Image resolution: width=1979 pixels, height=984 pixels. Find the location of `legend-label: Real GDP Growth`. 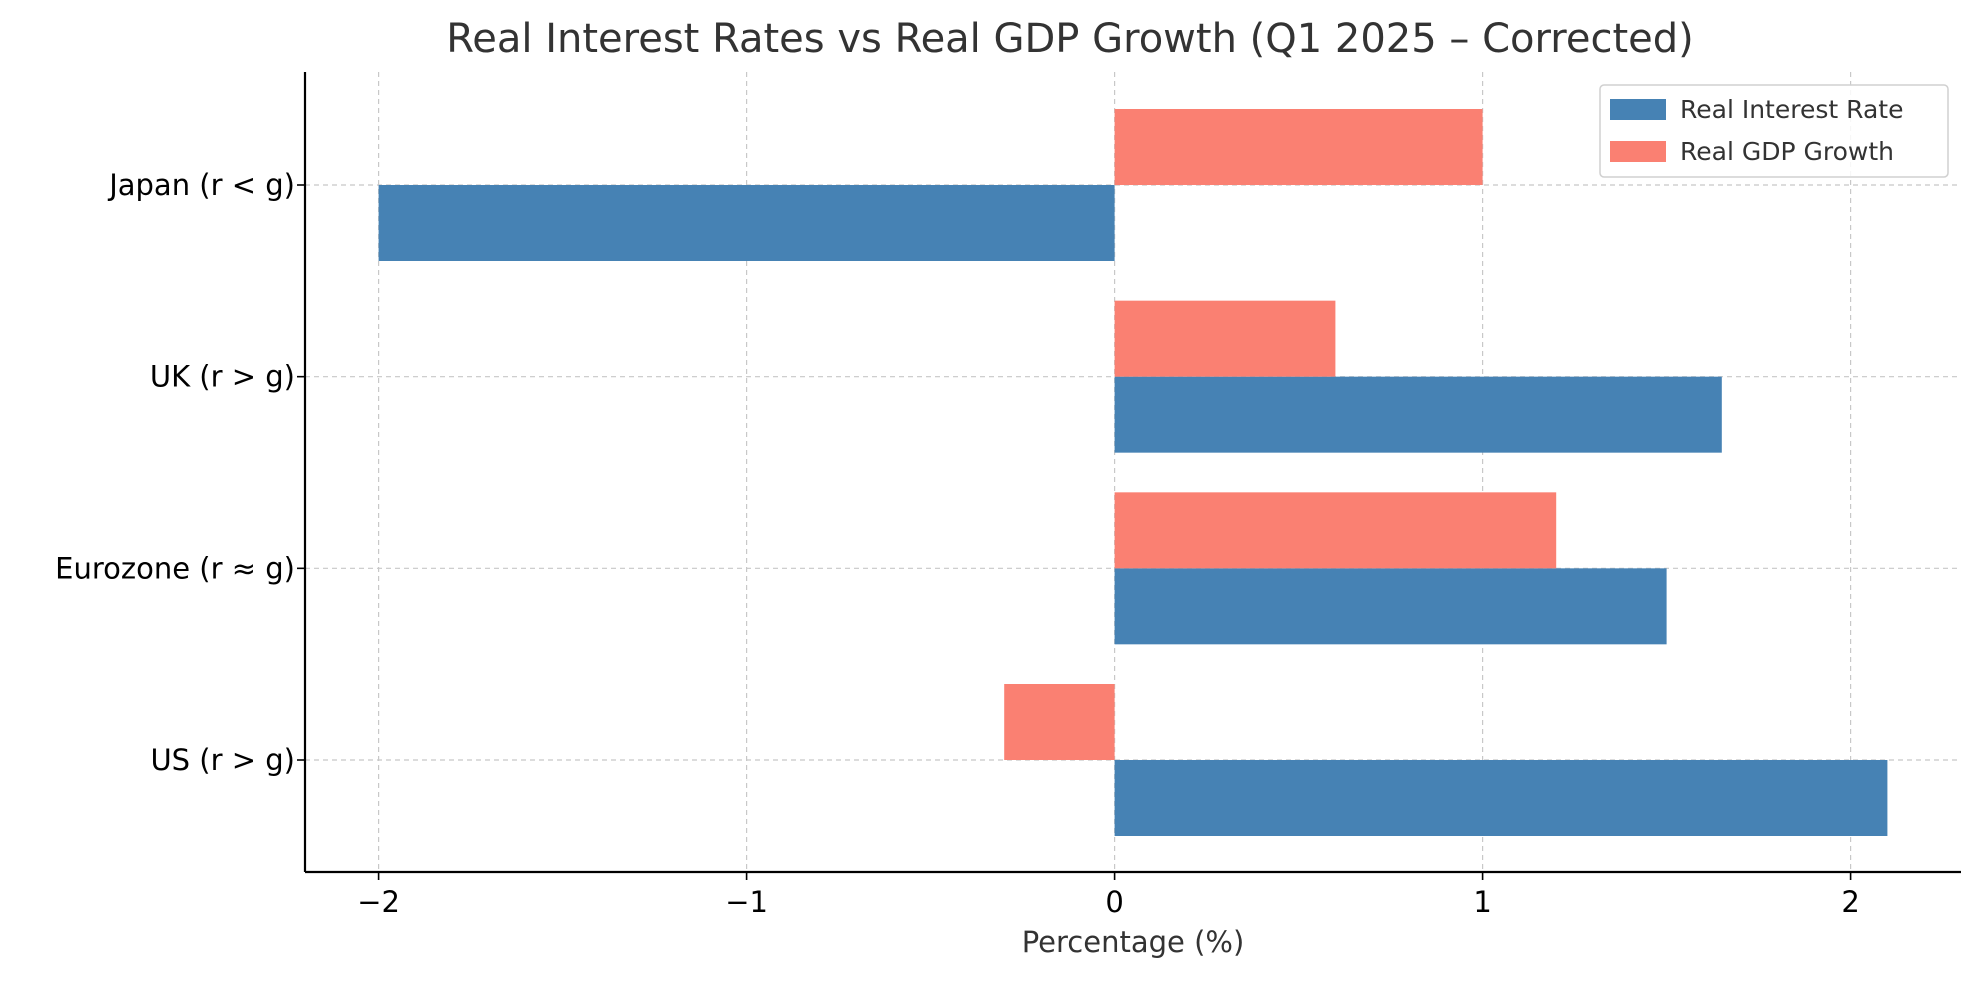

legend-label: Real GDP Growth is located at coordinates (1787, 151).